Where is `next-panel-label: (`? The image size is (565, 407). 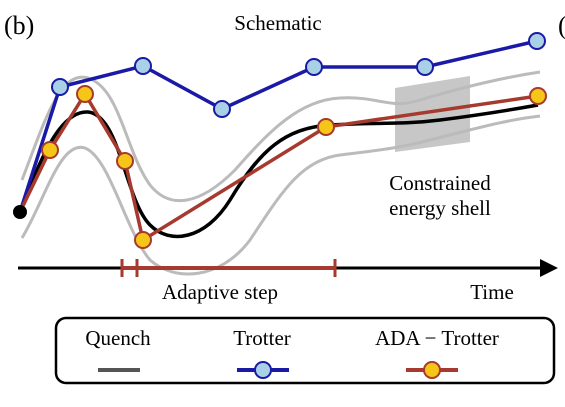 next-panel-label: ( is located at coordinates (561, 25).